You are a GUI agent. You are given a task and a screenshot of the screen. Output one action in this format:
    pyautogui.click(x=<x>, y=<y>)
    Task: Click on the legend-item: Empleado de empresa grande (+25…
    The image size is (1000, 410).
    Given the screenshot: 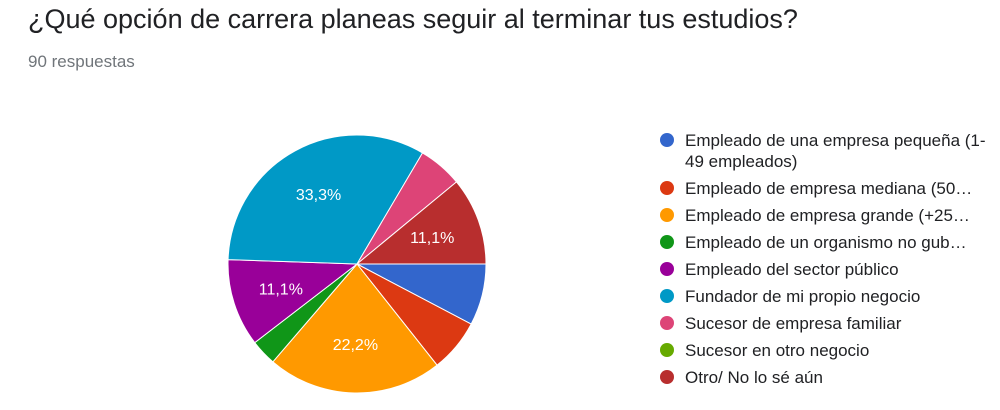 What is the action you would take?
    pyautogui.click(x=825, y=215)
    